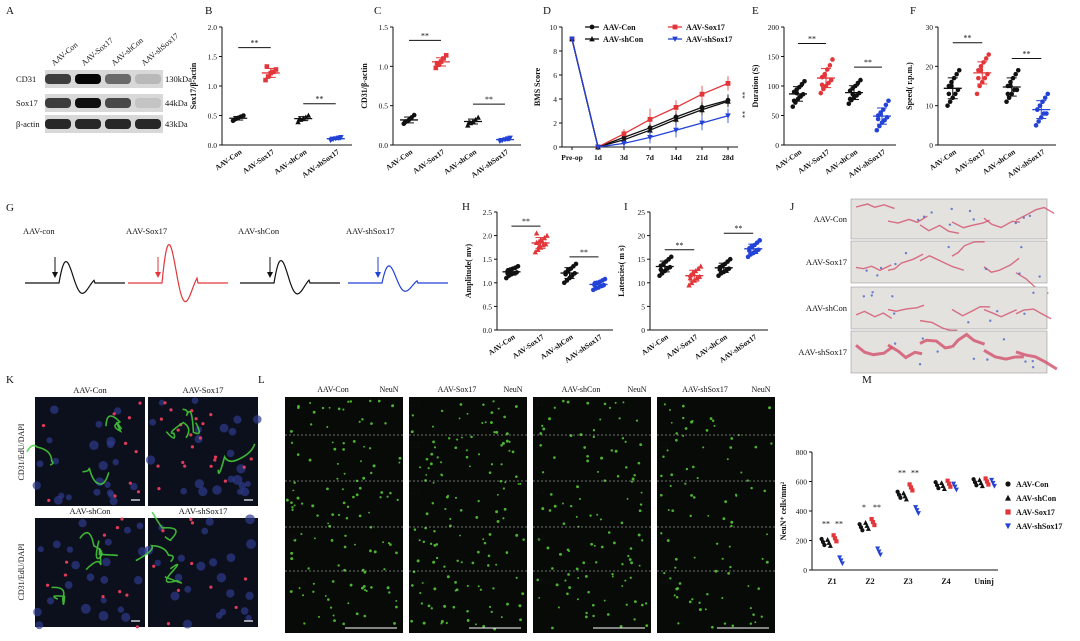 The width and height of the screenshot is (1080, 641). I want to click on y-axis-label: NeuN⁺ cells/mm², so click(783, 510).